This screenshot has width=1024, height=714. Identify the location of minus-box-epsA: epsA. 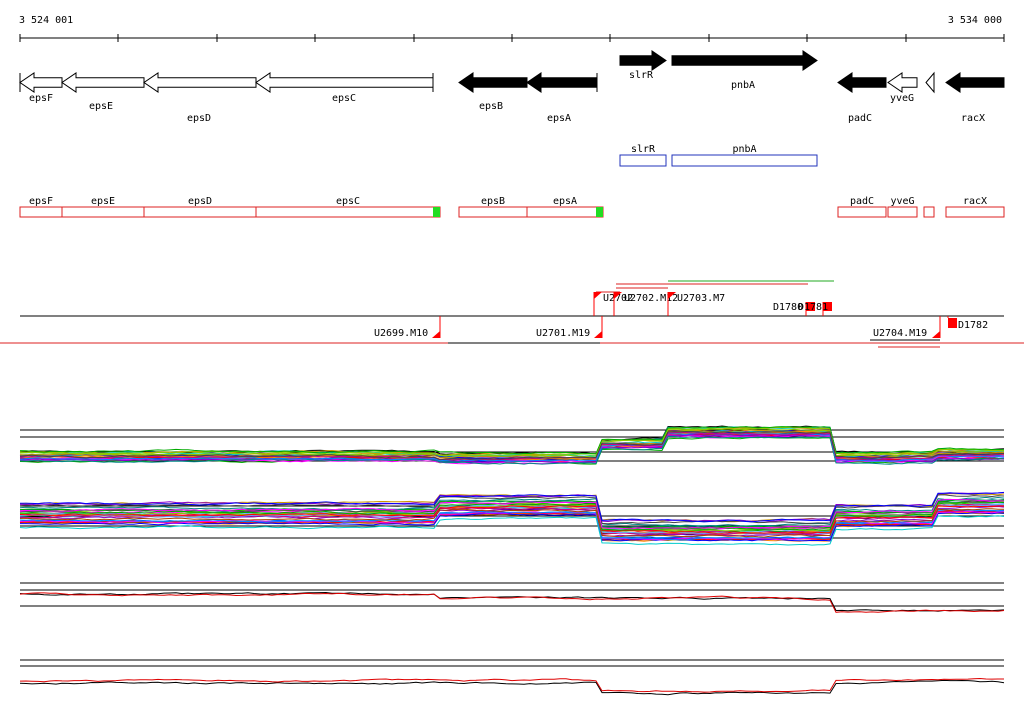
(565, 207).